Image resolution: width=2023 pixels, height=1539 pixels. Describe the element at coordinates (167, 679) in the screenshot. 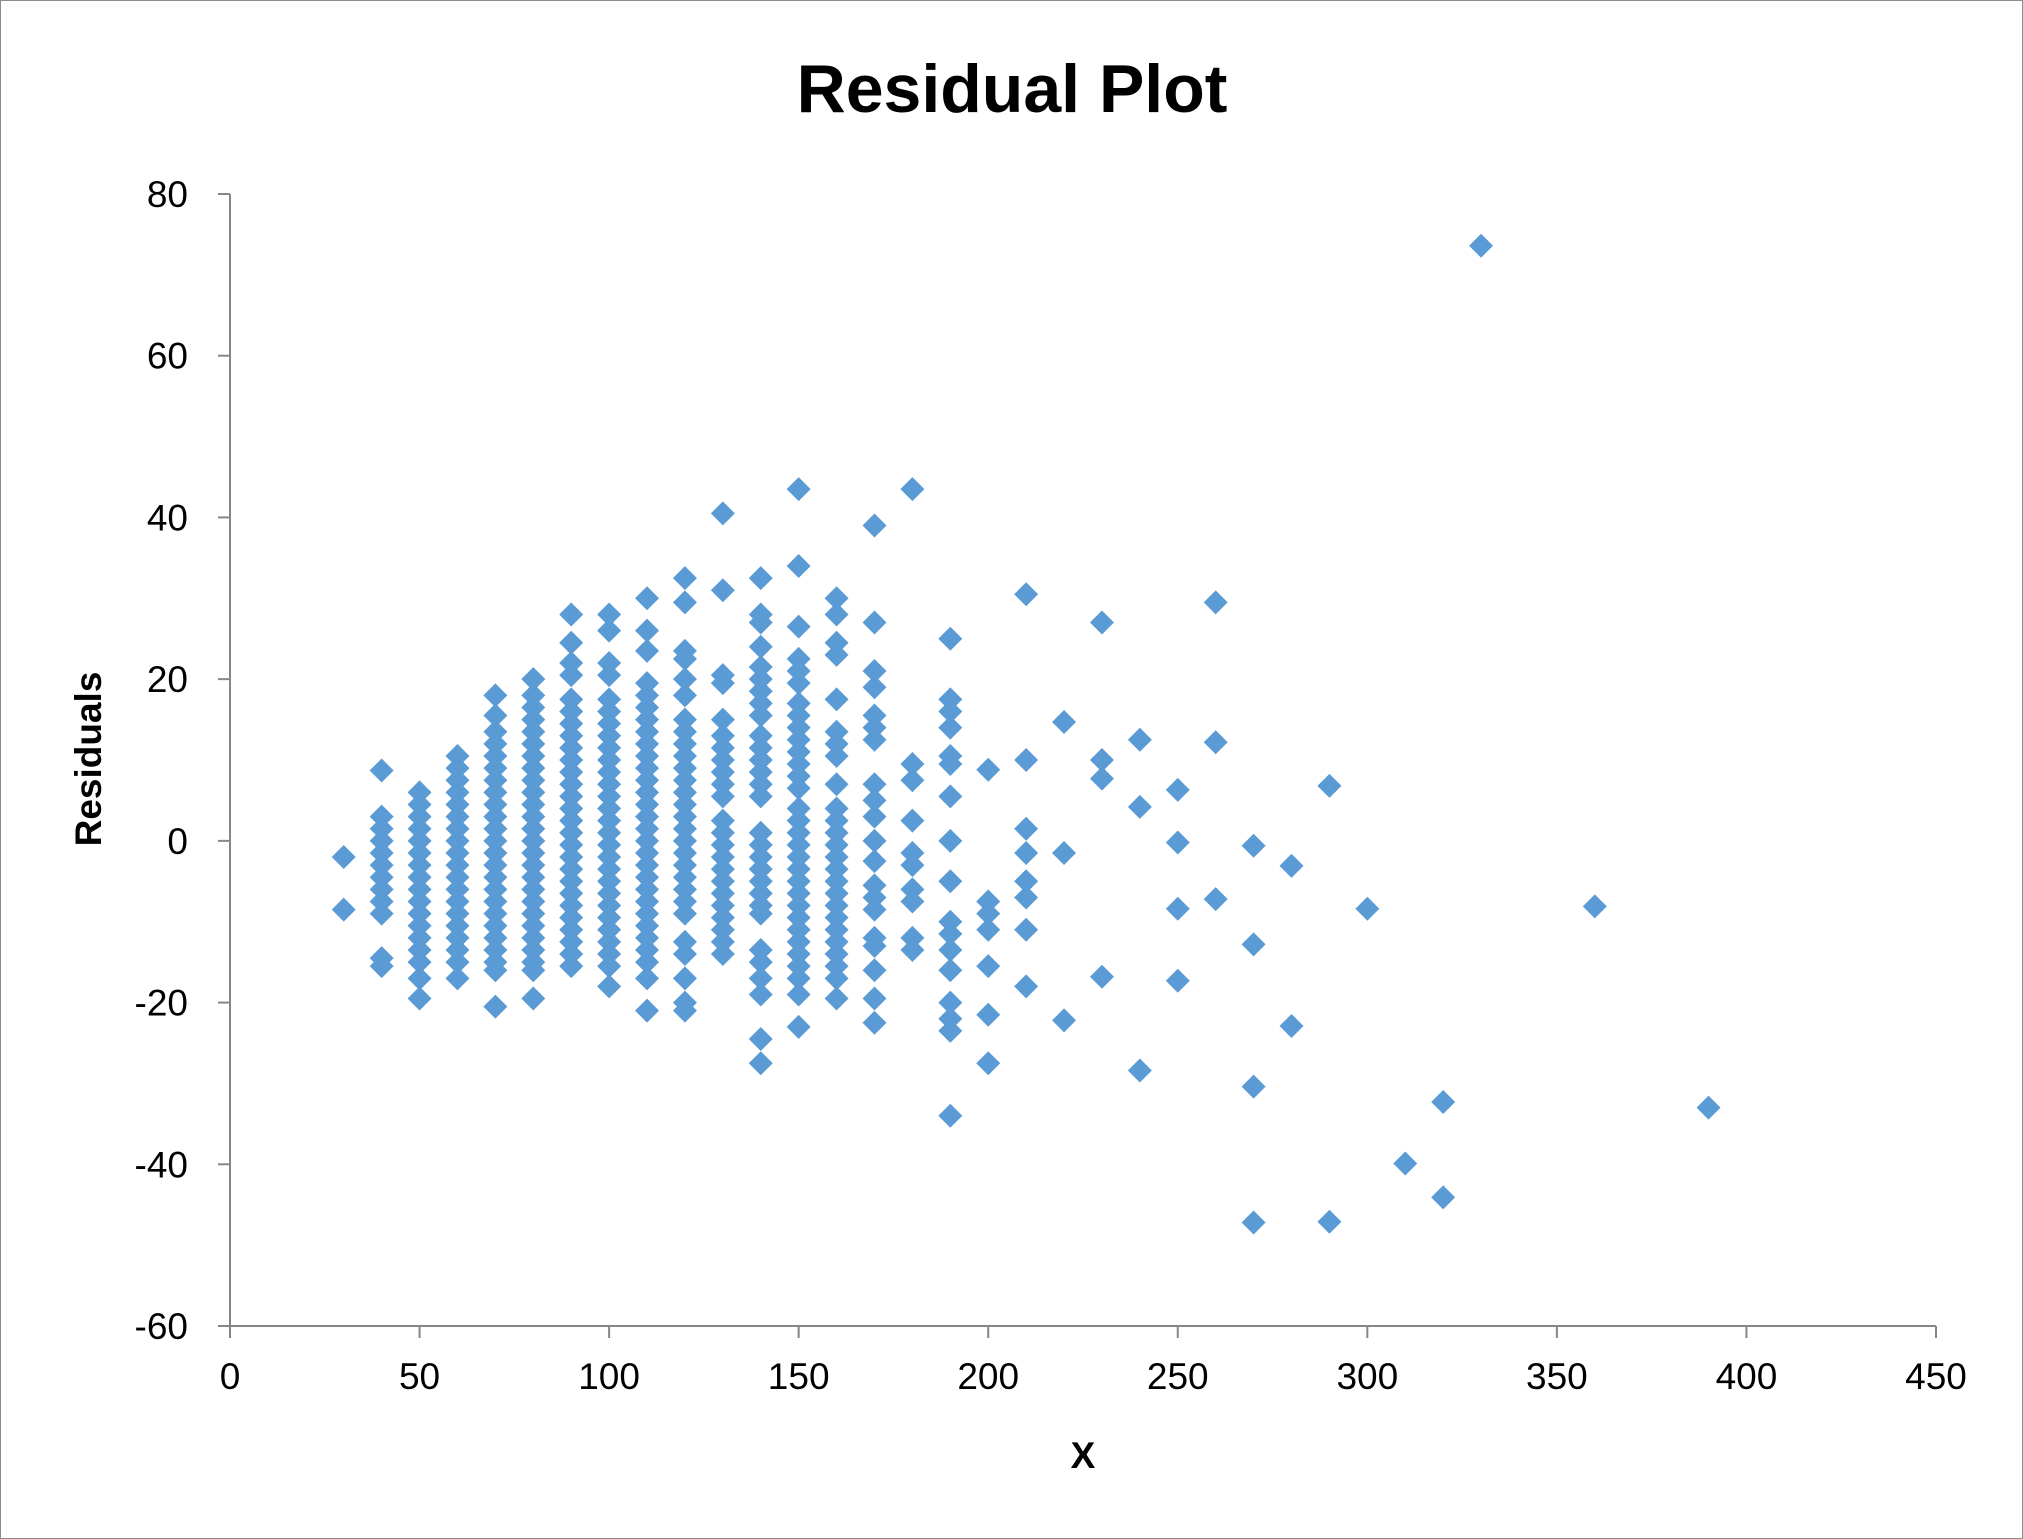

I see `y-tick-label: 20` at that location.